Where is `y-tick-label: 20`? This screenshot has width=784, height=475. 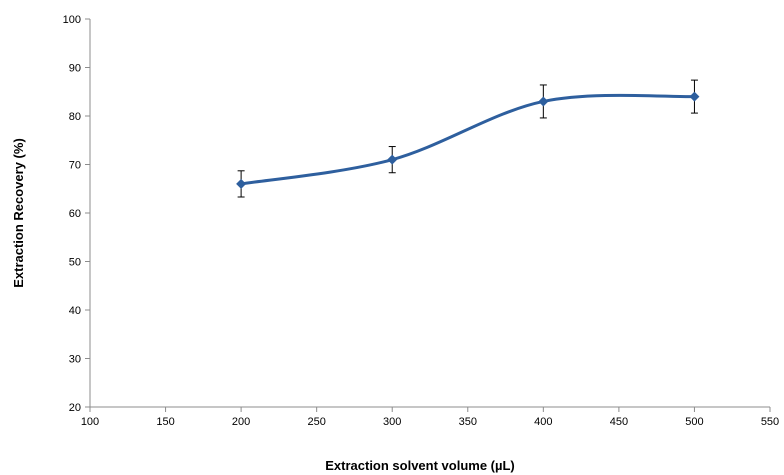
y-tick-label: 20 is located at coordinates (75, 408).